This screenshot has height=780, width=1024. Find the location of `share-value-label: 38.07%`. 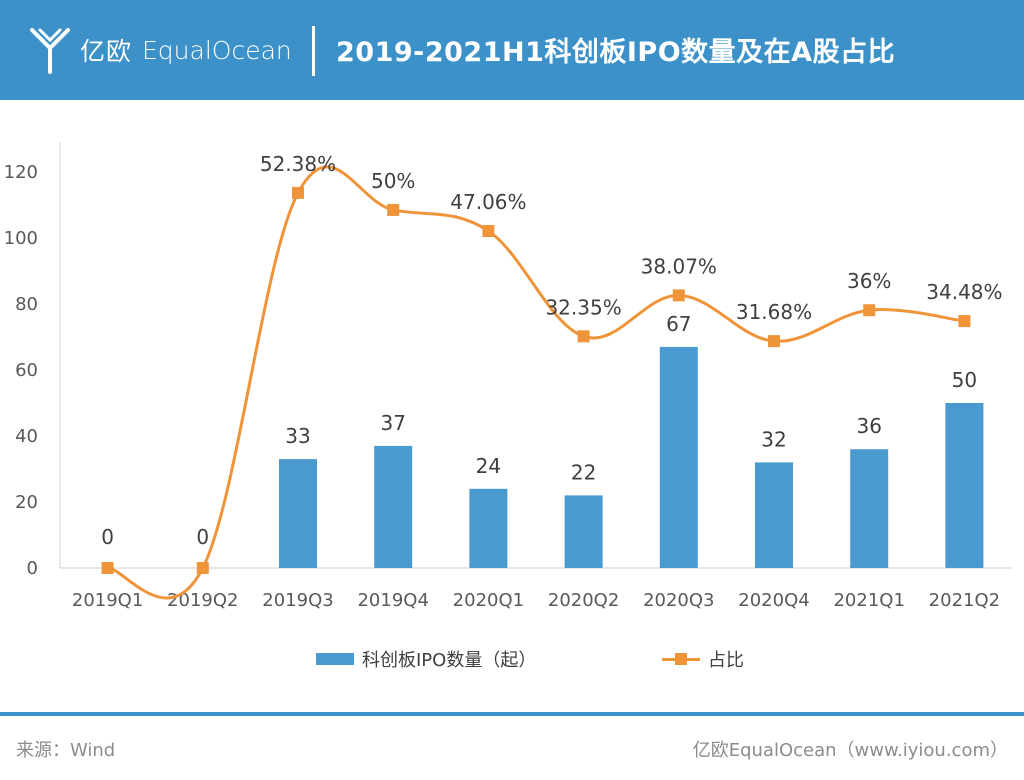

share-value-label: 38.07% is located at coordinates (679, 266).